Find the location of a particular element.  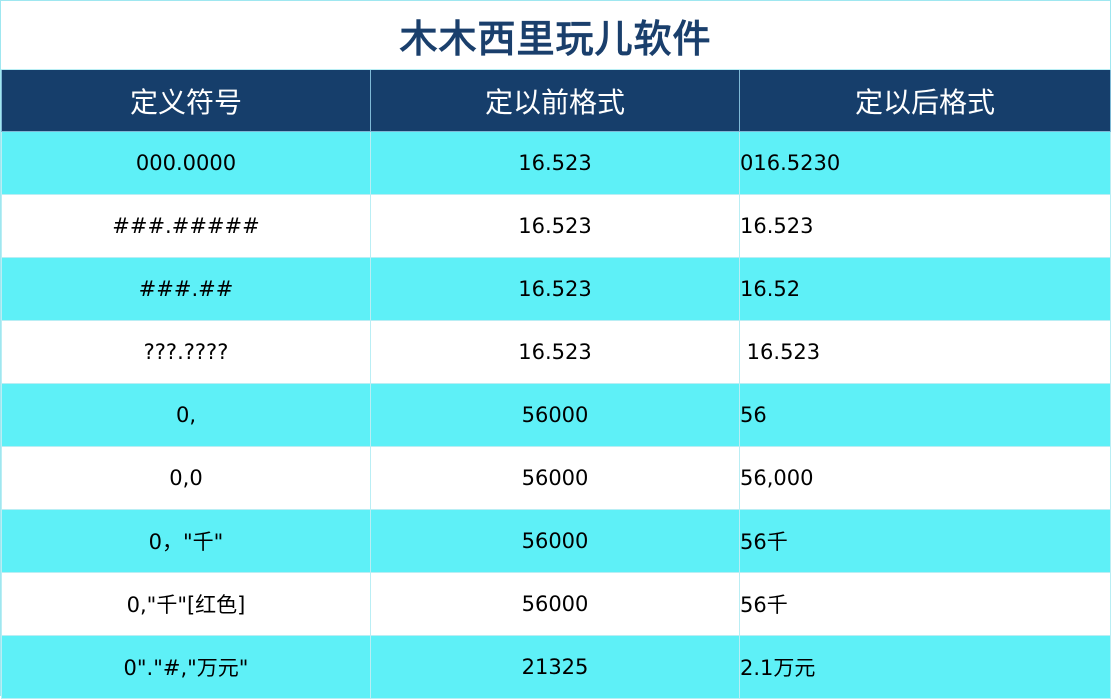

after-cell: 56 is located at coordinates (925, 415).